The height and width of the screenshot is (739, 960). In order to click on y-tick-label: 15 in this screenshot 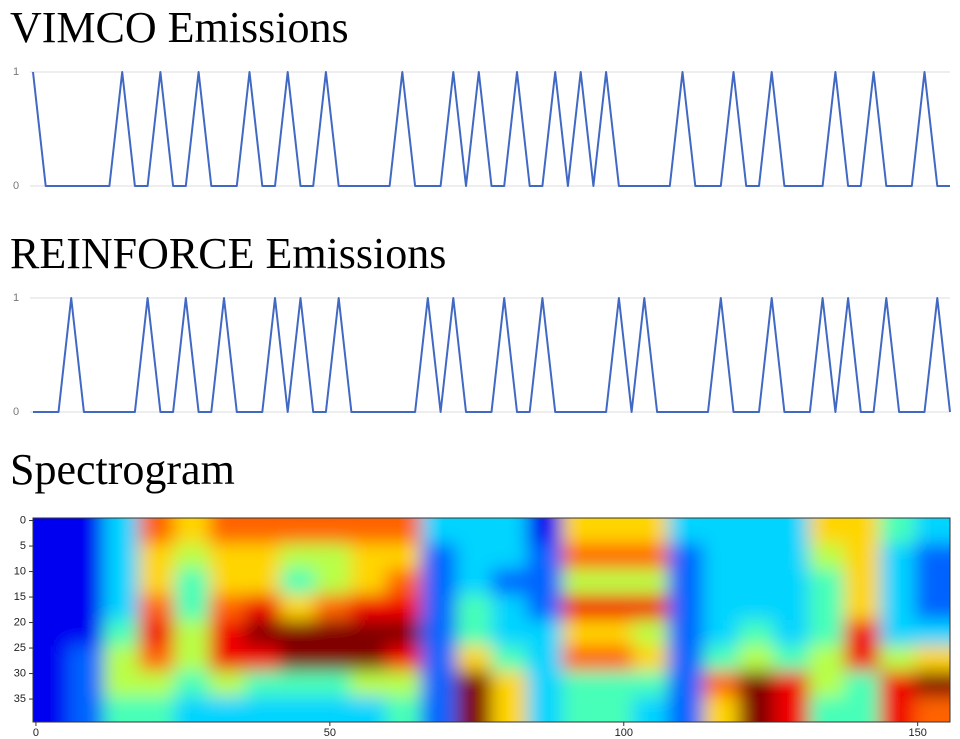, I will do `click(20, 597)`.